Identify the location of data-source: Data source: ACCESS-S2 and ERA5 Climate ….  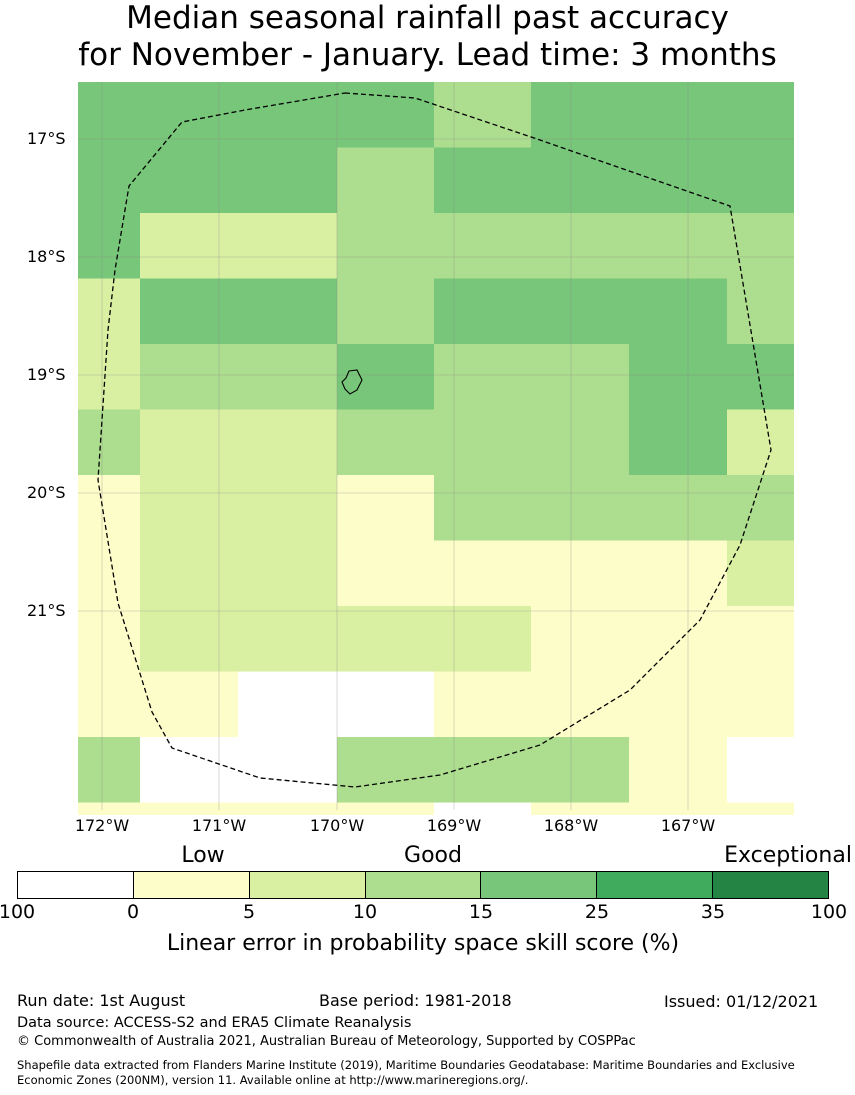
(214, 1023).